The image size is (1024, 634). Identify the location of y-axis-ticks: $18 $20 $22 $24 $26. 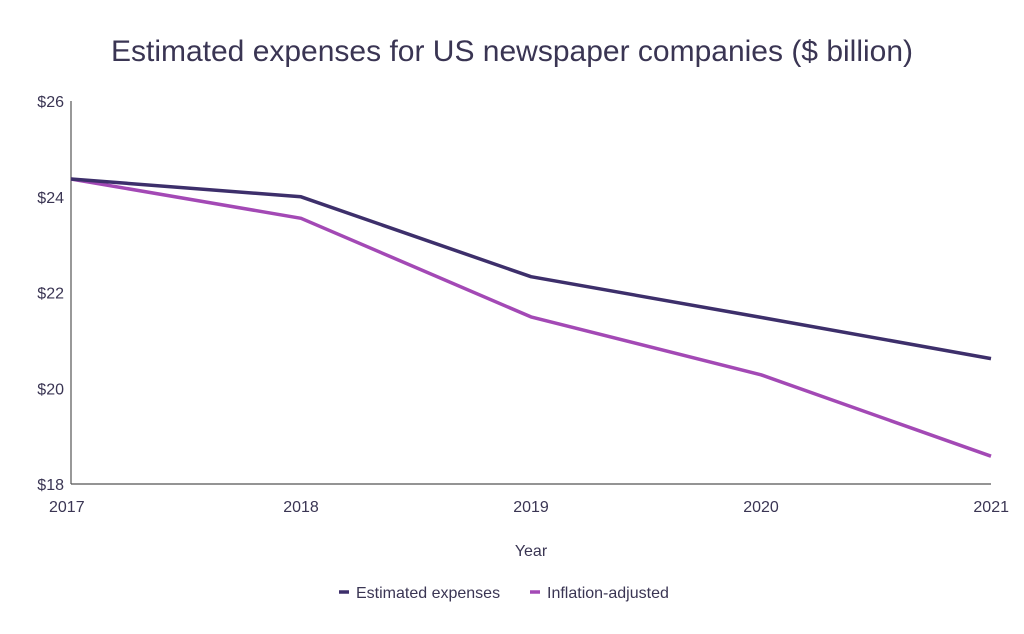
(50, 294).